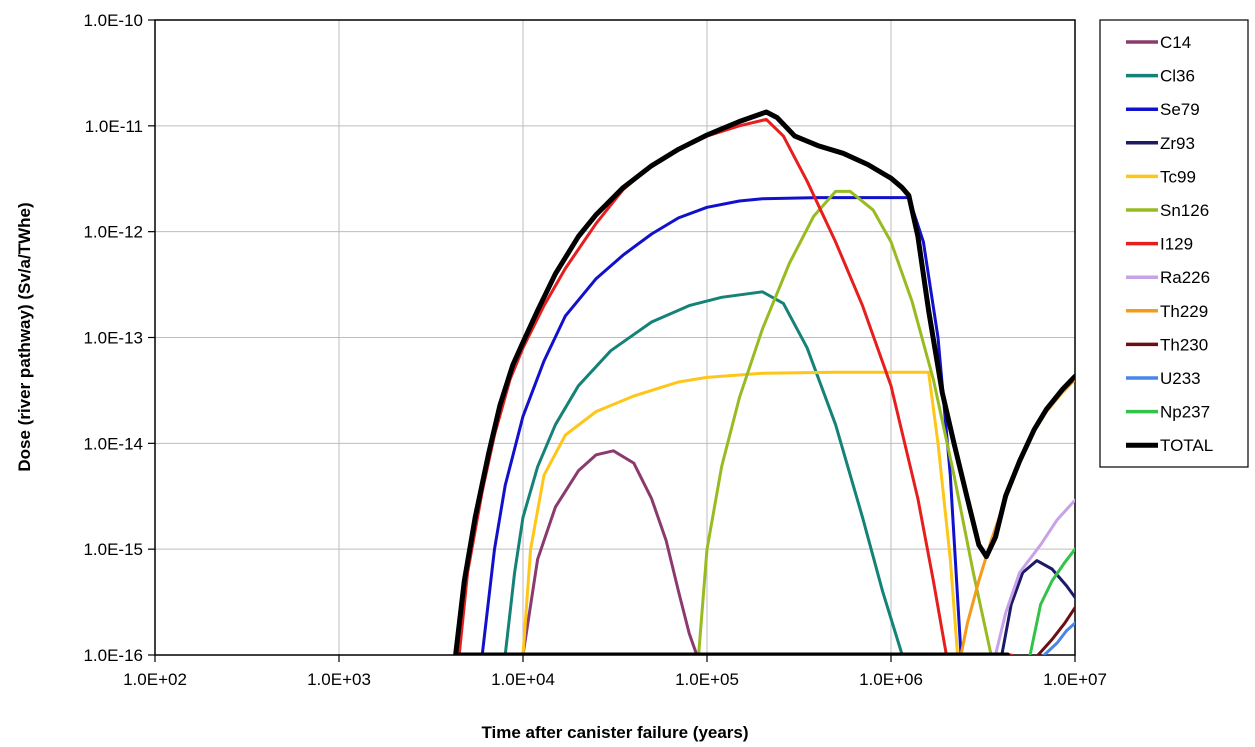  What do you see at coordinates (614, 732) in the screenshot?
I see `x-axis-title: Time after canister failure (years)` at bounding box center [614, 732].